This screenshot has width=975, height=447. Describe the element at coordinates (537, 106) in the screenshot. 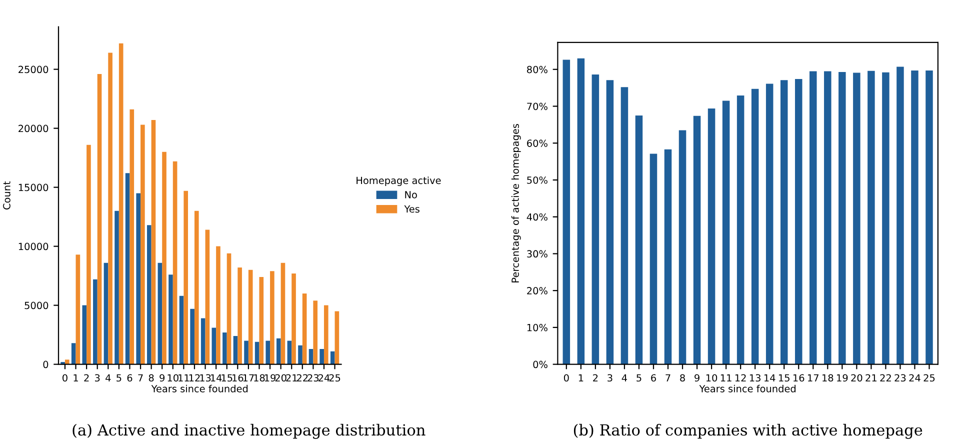

I see `y-tick-label: 70%` at that location.